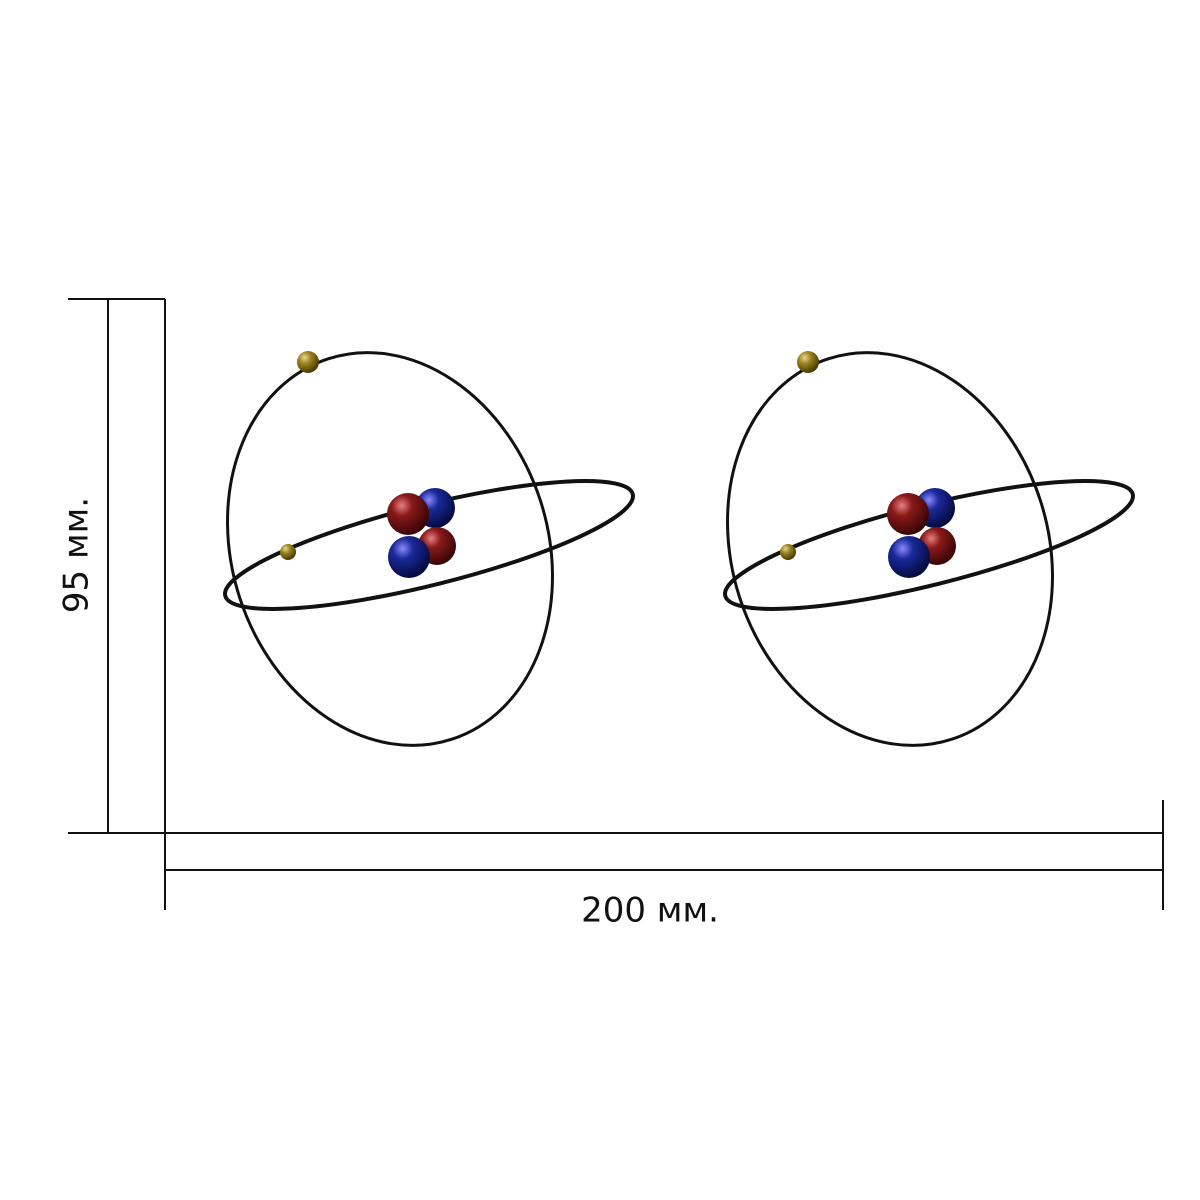 The image size is (1200, 1200). Describe the element at coordinates (650, 911) in the screenshot. I see `width-label: 200 мм.` at that location.